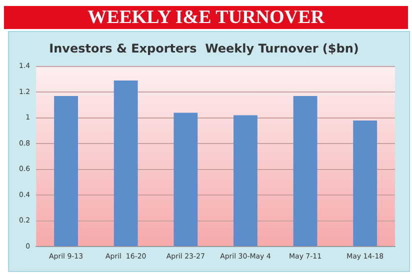  What do you see at coordinates (206, 17) in the screenshot?
I see `chart-title: WEEKLY I&E TURNOVER` at bounding box center [206, 17].